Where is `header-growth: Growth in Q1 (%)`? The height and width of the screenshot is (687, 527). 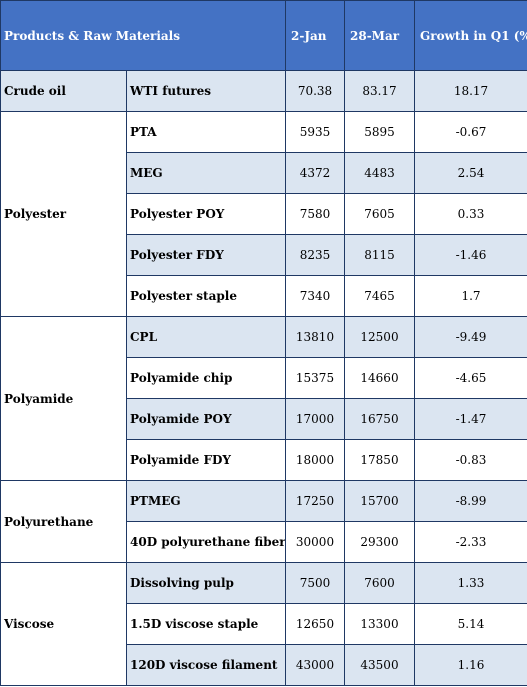
header-growth: Growth in Q1 (%) is located at coordinates (470, 35).